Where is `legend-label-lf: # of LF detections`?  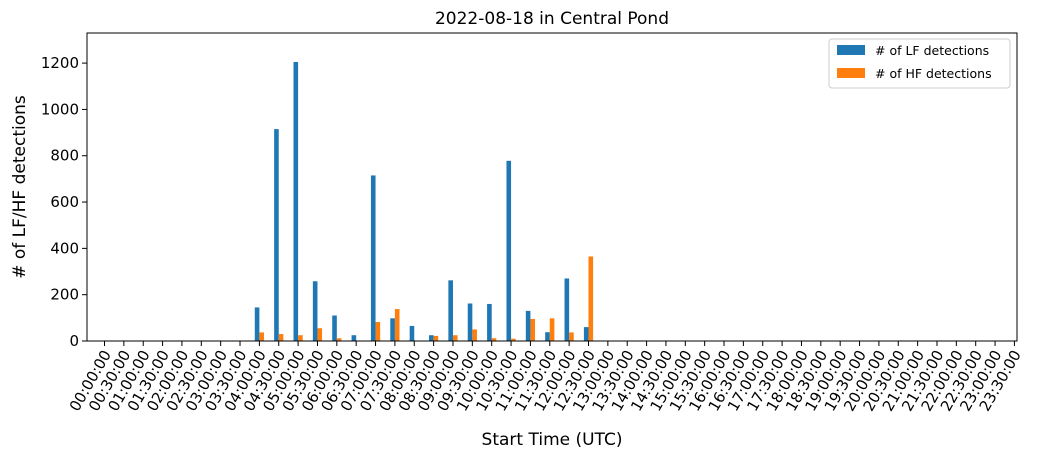
legend-label-lf: # of LF detections is located at coordinates (932, 50).